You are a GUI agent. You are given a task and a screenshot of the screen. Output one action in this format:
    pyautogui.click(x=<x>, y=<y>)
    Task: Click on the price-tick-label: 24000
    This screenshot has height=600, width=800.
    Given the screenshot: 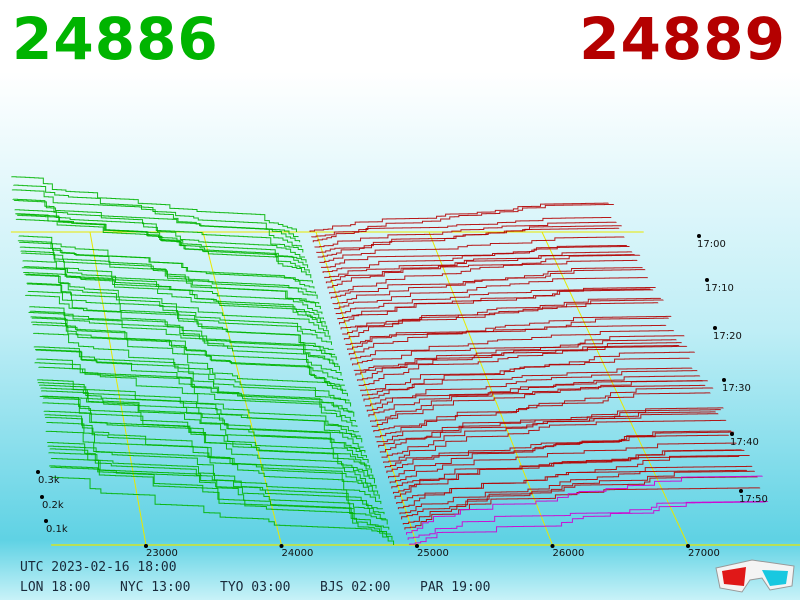 What is the action you would take?
    pyautogui.click(x=298, y=553)
    